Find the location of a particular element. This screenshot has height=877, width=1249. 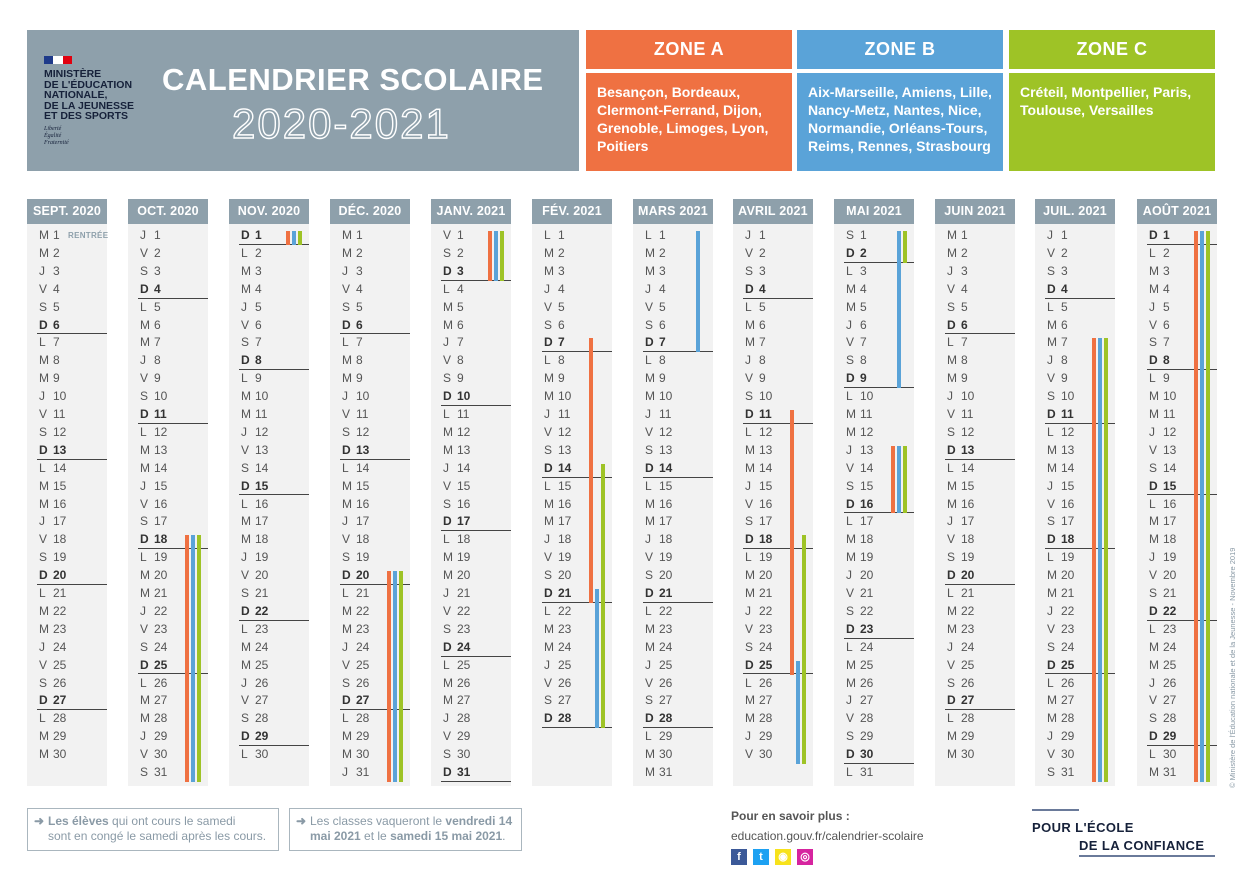

instagram-icon: ◎ is located at coordinates (805, 857).